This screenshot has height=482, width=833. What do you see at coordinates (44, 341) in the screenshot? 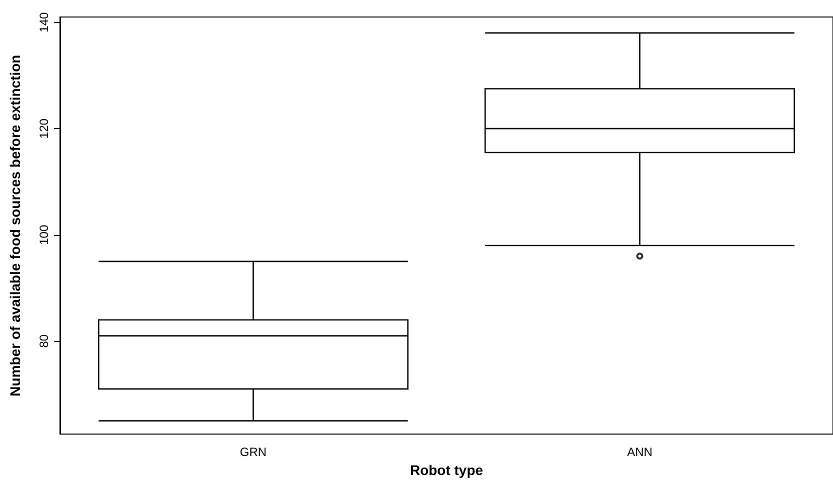
I see `y-tick-label: 80` at bounding box center [44, 341].